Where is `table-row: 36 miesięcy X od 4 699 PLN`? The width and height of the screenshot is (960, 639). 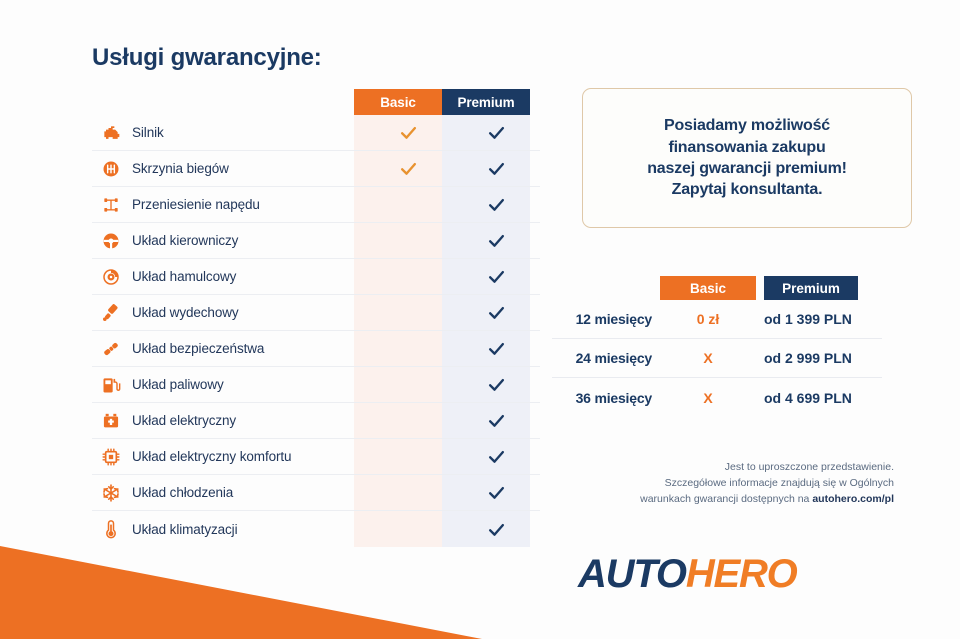
table-row: 36 miesięcy X od 4 699 PLN is located at coordinates (717, 397).